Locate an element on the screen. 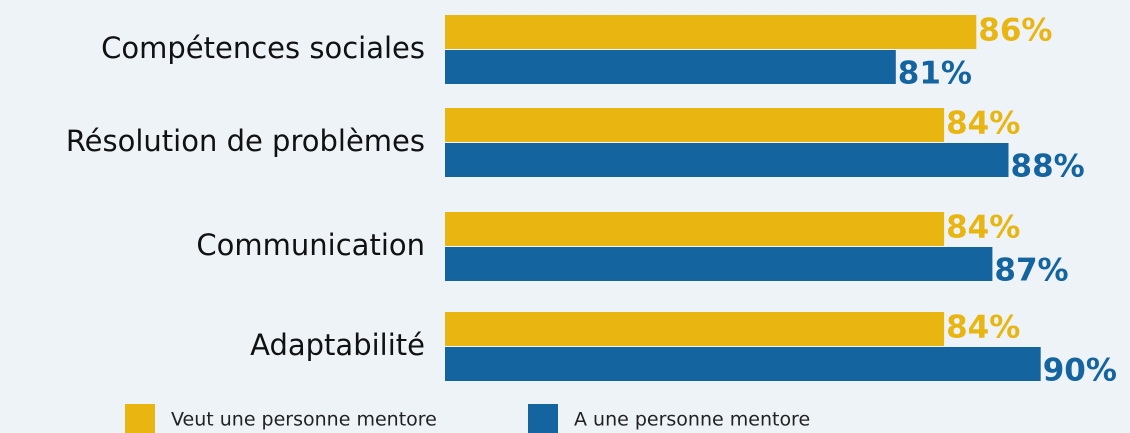  value-label: 90% is located at coordinates (1080, 371).